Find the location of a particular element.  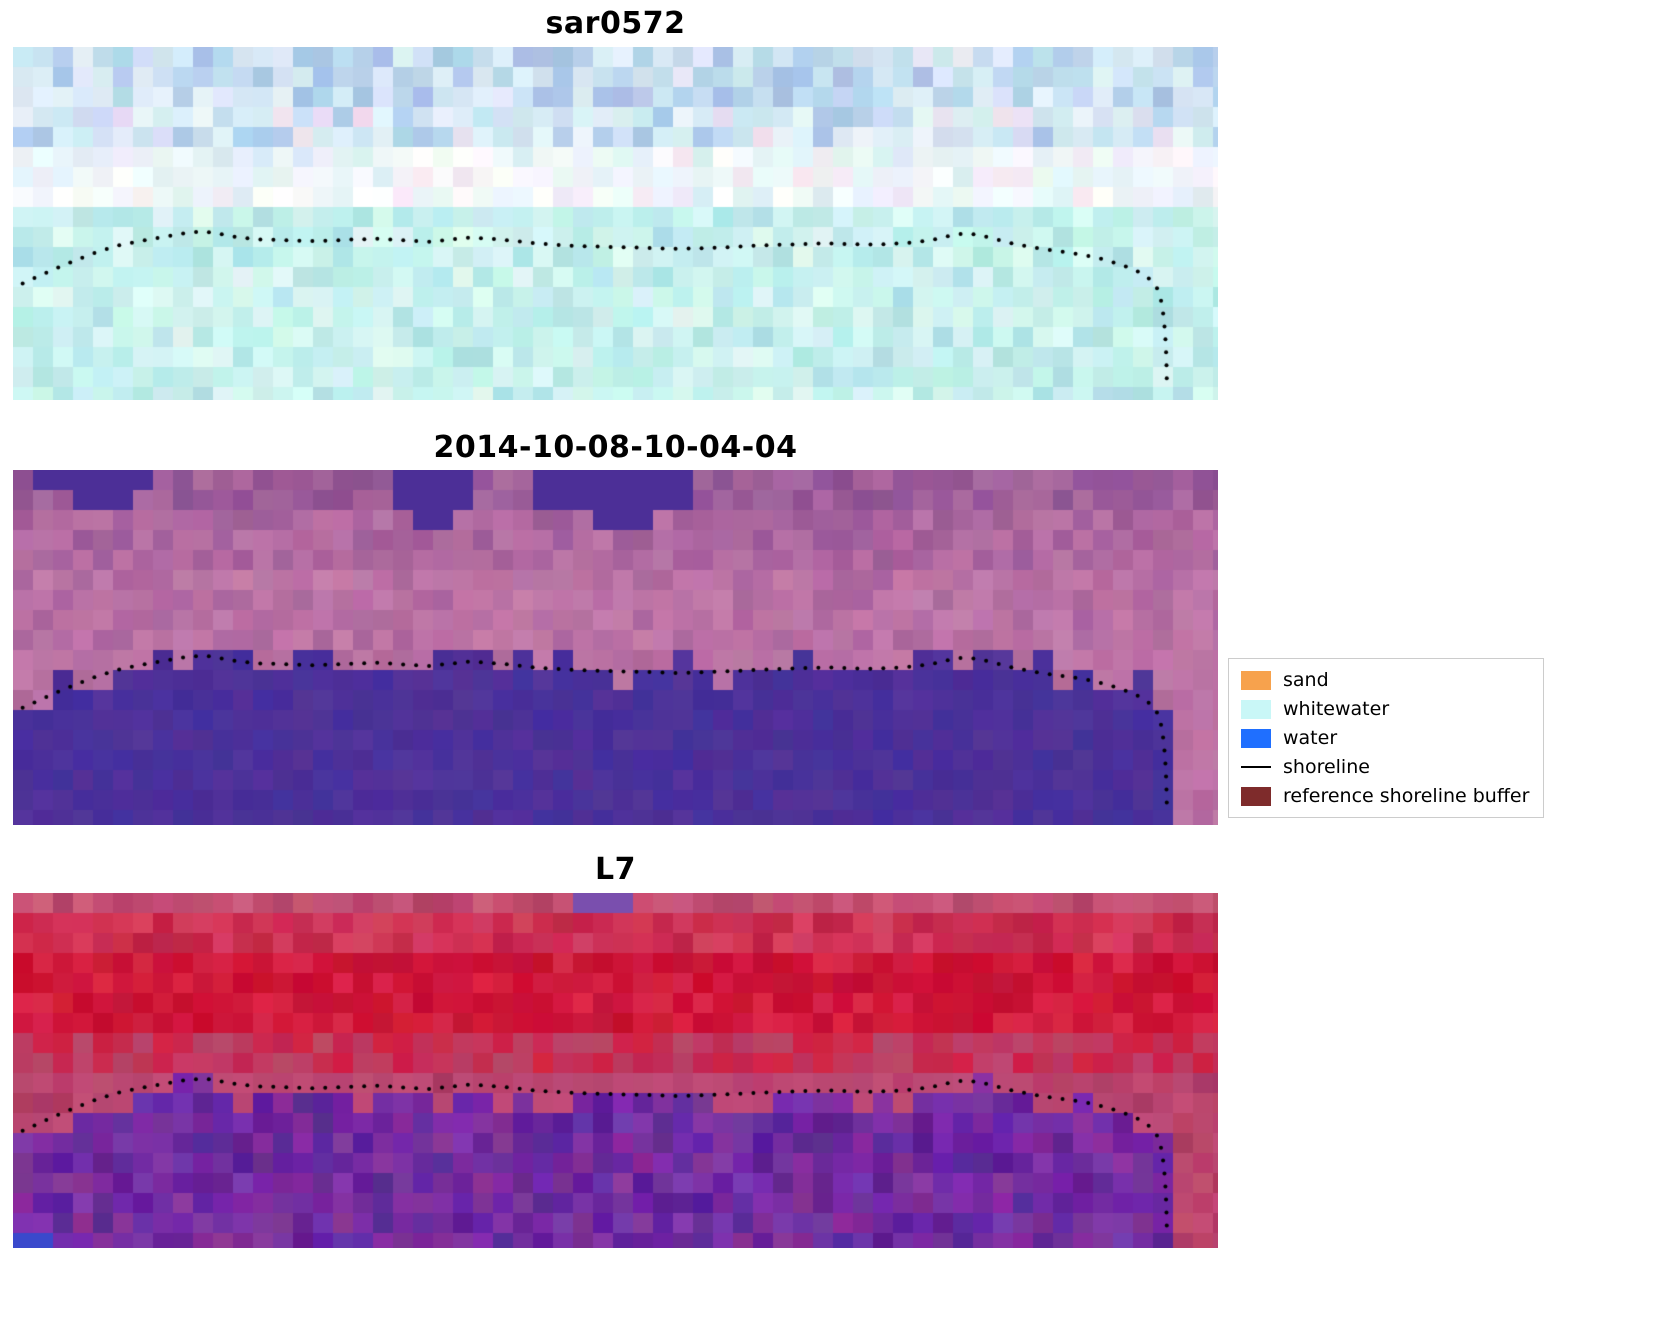

legend-item-sand: sand is located at coordinates (1385, 680).